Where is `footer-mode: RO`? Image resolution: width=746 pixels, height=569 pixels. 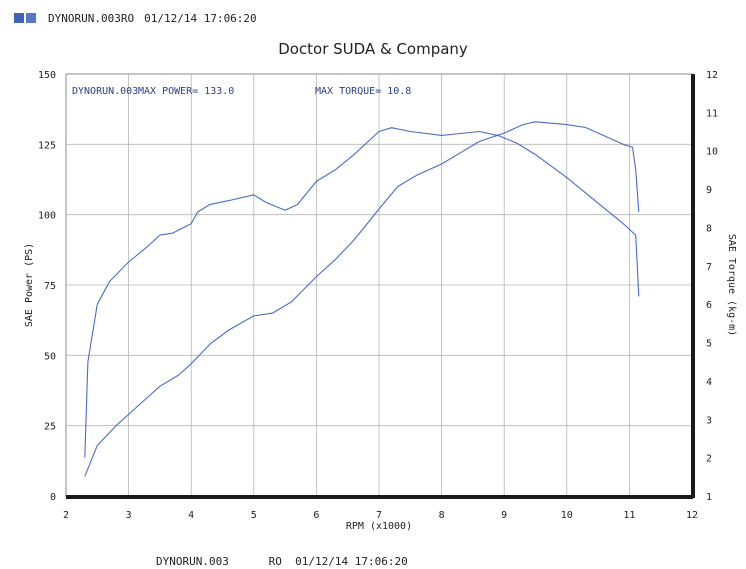 footer-mode: RO is located at coordinates (275, 561).